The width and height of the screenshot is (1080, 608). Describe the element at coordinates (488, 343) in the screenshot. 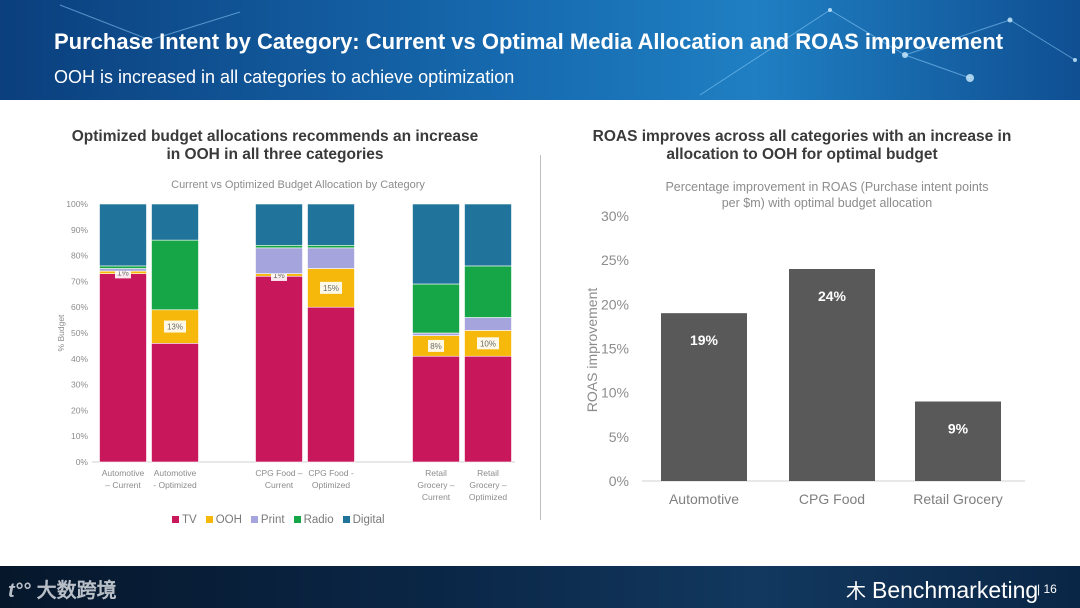

I see `ooh-data-label: 10%` at that location.